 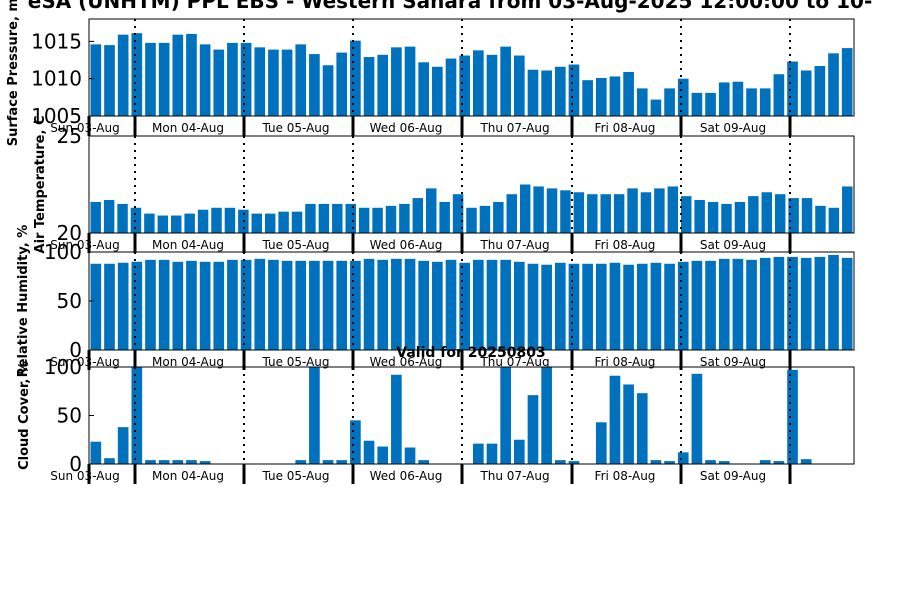 What do you see at coordinates (56, 116) in the screenshot?
I see `y-tick-label: 1005` at bounding box center [56, 116].